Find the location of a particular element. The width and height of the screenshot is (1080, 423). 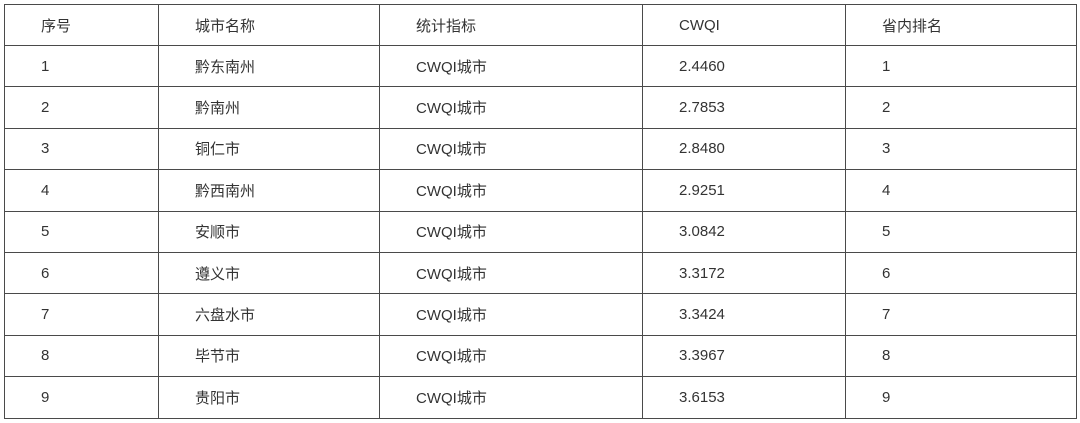

cell-city: 六盘水市 is located at coordinates (269, 314).